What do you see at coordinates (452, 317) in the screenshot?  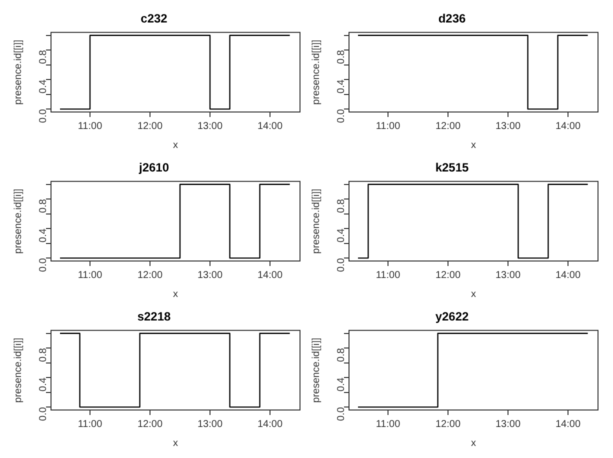 I see `chart-title: y2622` at bounding box center [452, 317].